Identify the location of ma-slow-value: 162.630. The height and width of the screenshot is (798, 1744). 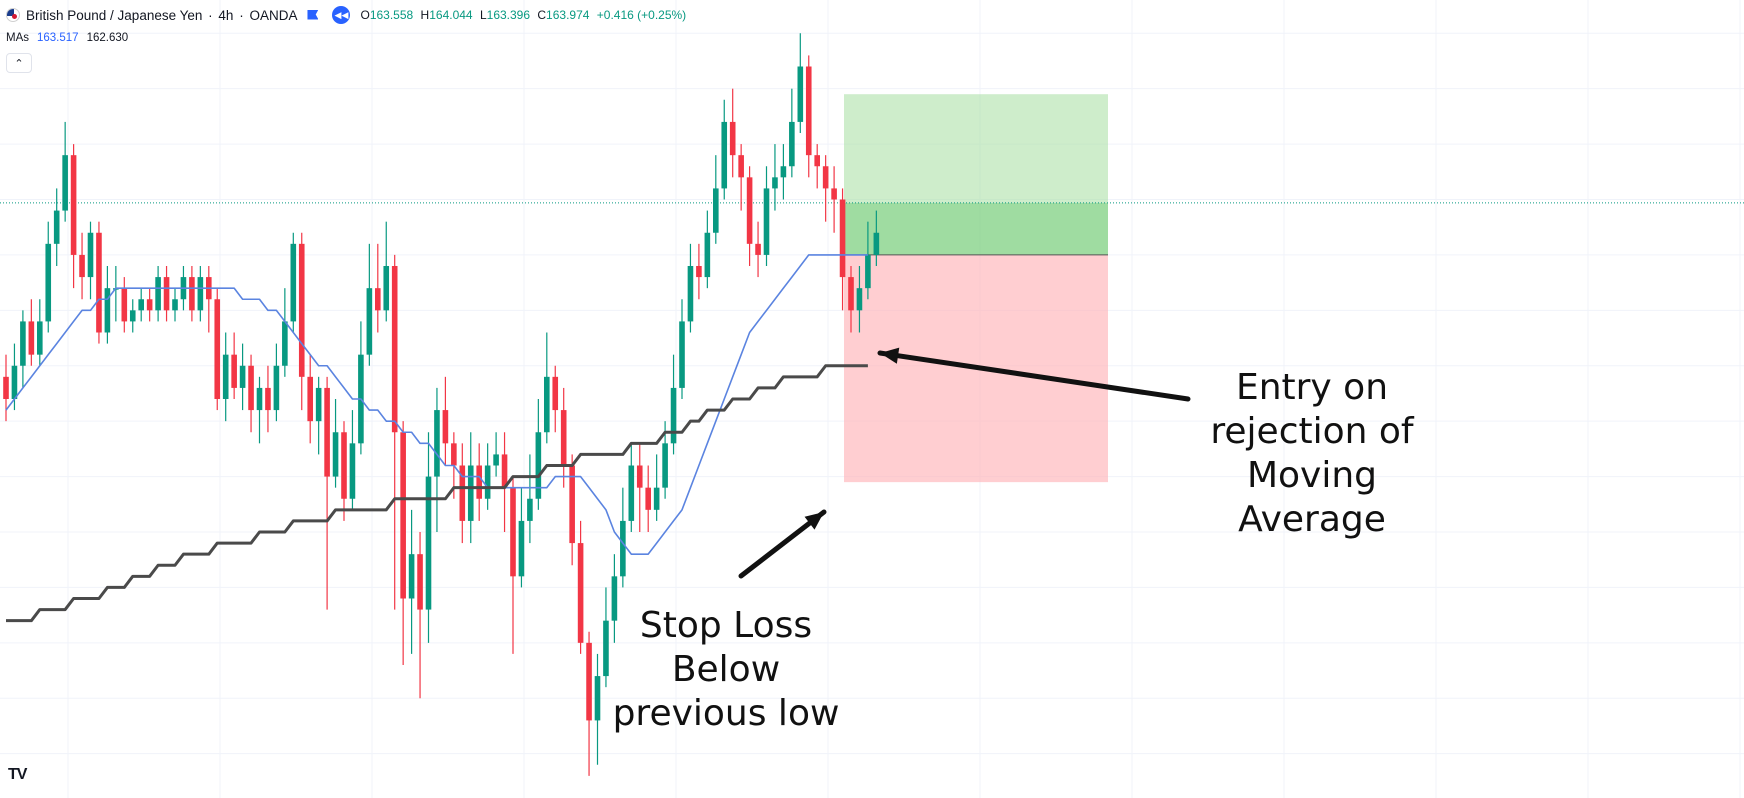
(107, 38).